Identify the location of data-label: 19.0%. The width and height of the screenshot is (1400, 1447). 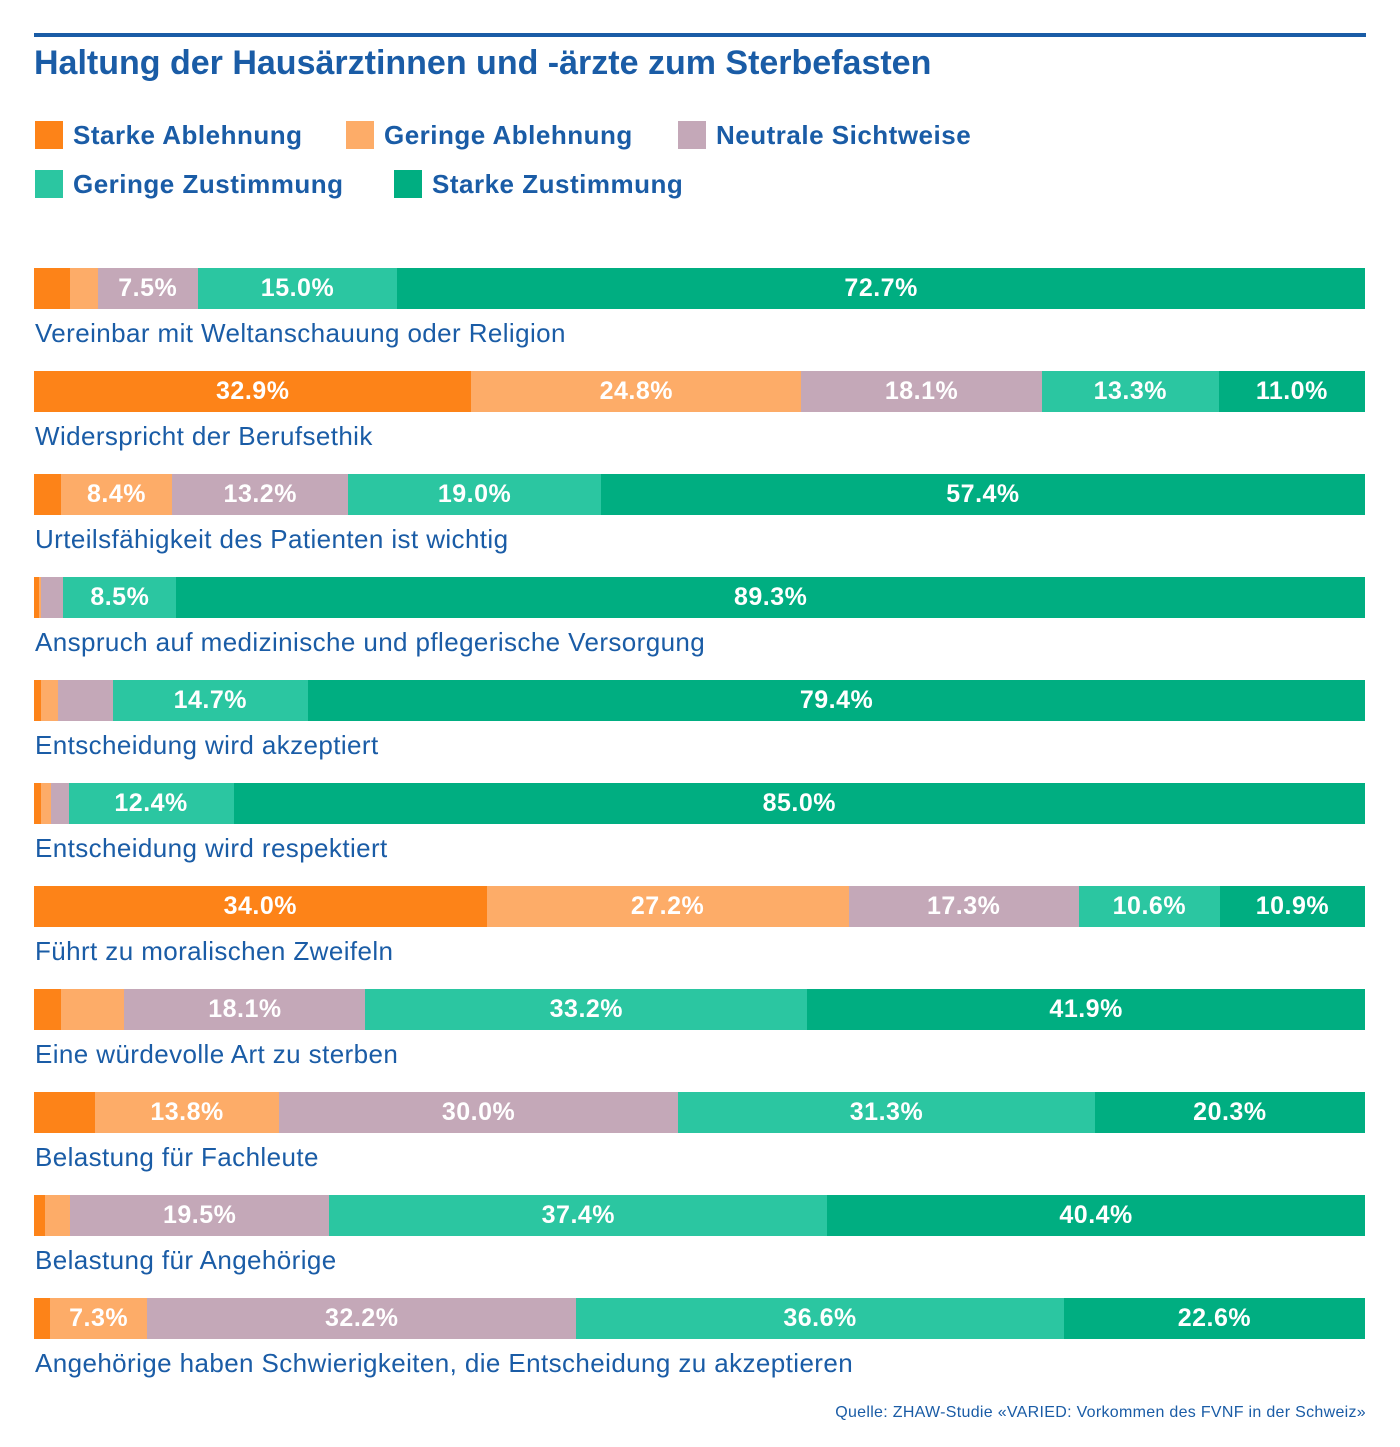
(474, 494).